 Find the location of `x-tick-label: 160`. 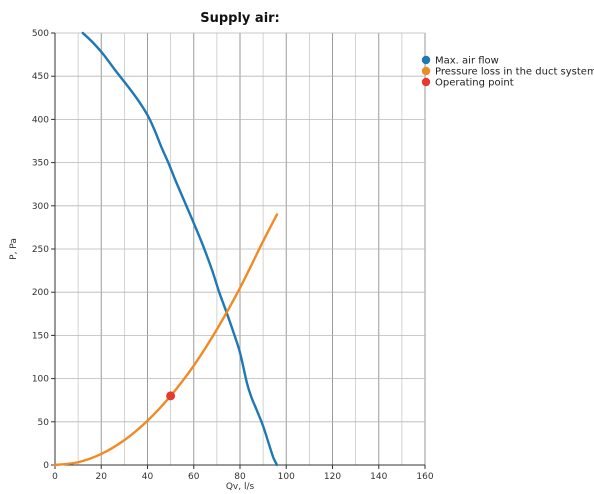

x-tick-label: 160 is located at coordinates (424, 477).